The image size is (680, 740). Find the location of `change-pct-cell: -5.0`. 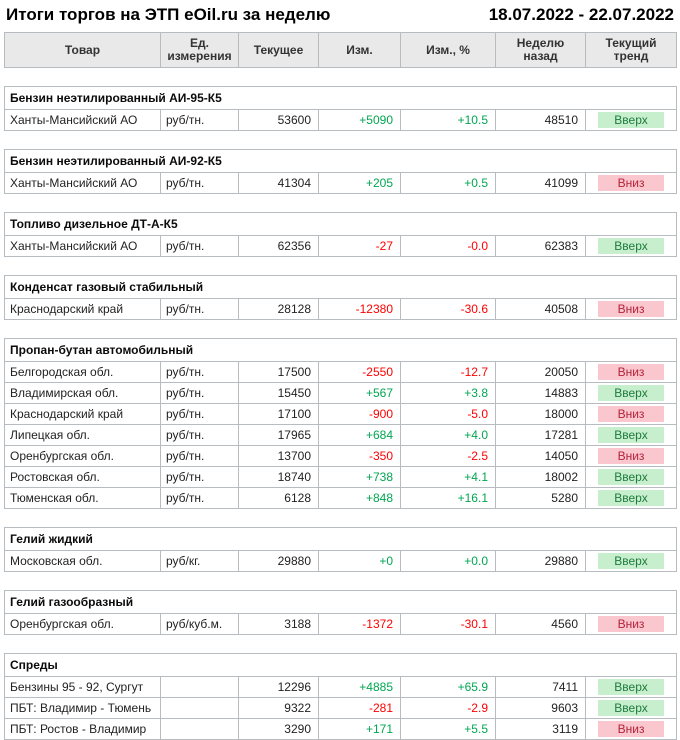

change-pct-cell: -5.0 is located at coordinates (448, 414).